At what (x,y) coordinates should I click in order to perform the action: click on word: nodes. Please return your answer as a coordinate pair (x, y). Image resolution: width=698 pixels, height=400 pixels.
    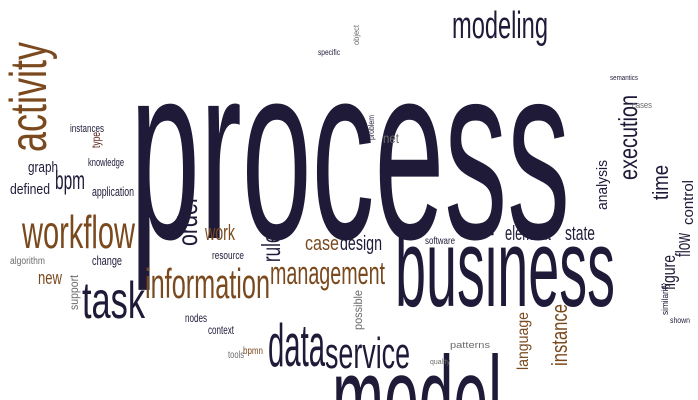
    Looking at the image, I should click on (196, 318).